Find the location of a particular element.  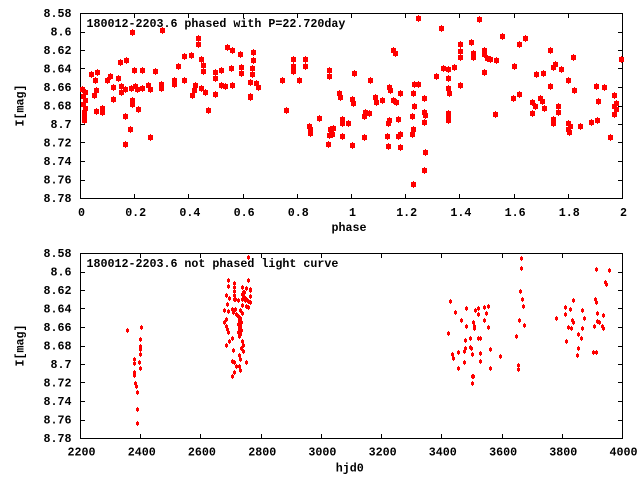

svg-text:180012-2203.6 phased with P=22: 180012-2203.6 phased with P=22.720day is located at coordinates (216, 24).